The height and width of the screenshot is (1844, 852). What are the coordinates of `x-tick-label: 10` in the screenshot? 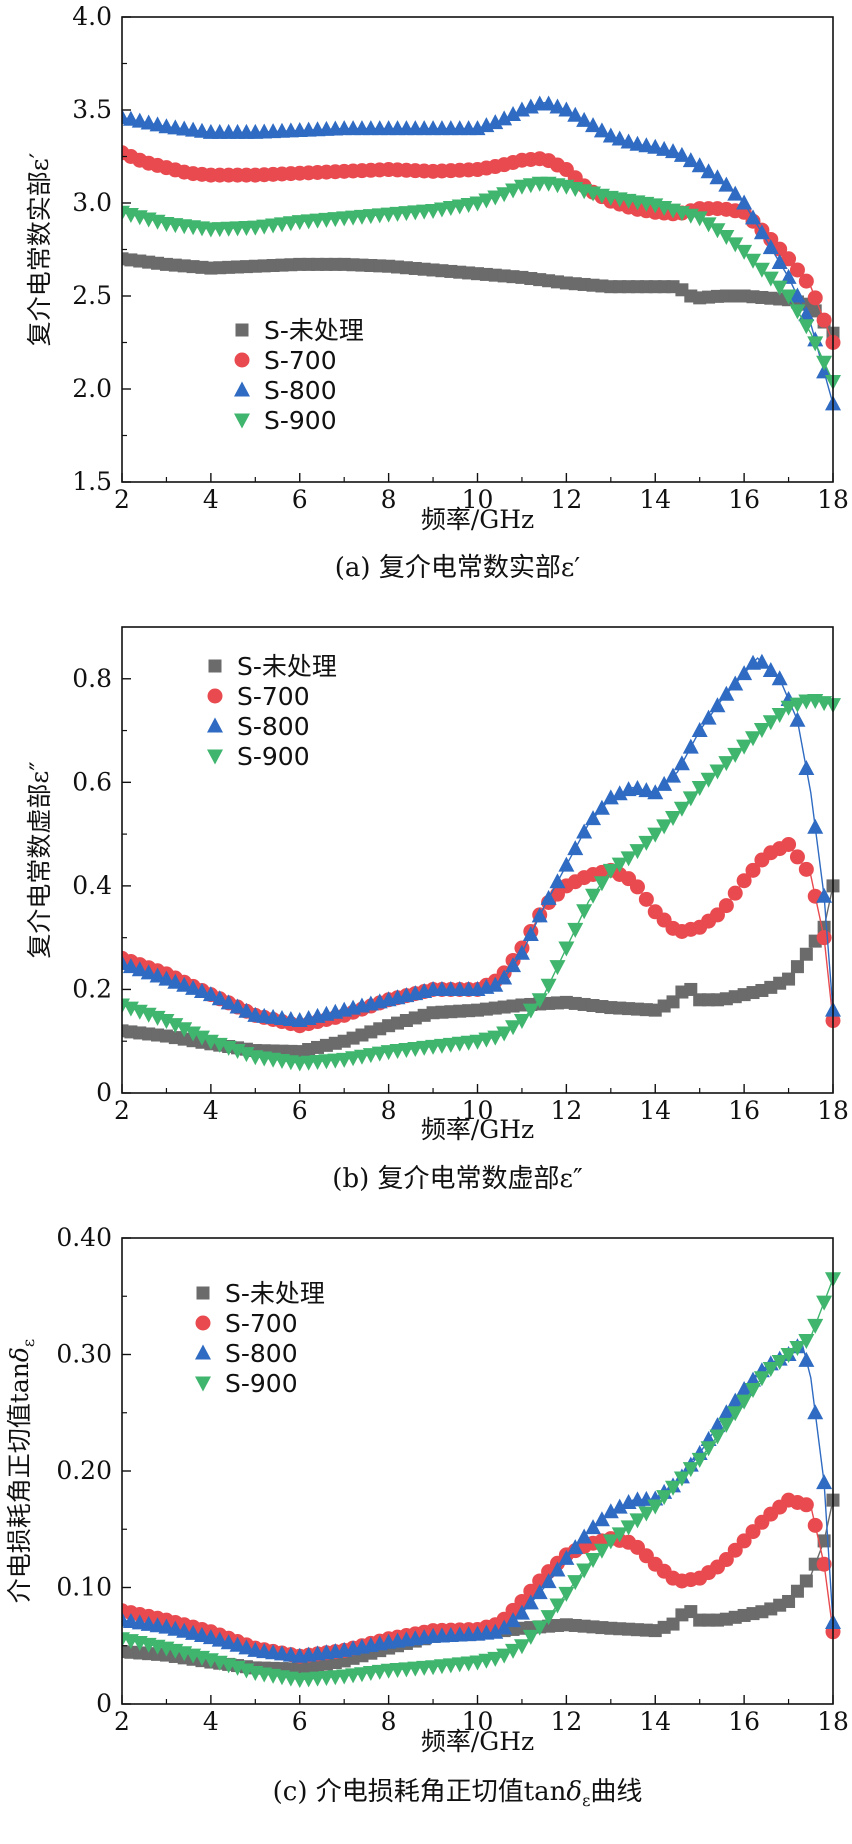 It's located at (478, 1110).